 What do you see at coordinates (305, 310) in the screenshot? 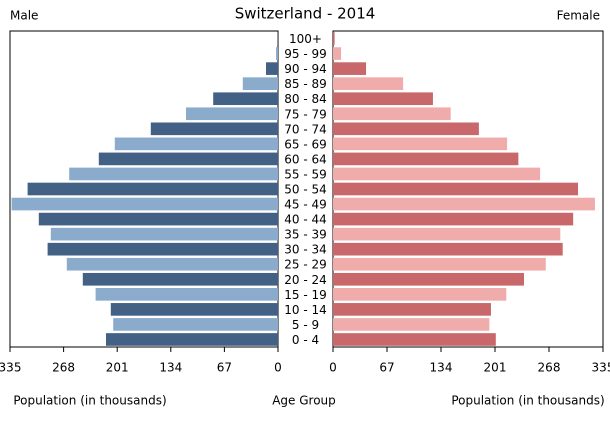
I see `y-tick-label: 10 - 14` at bounding box center [305, 310].